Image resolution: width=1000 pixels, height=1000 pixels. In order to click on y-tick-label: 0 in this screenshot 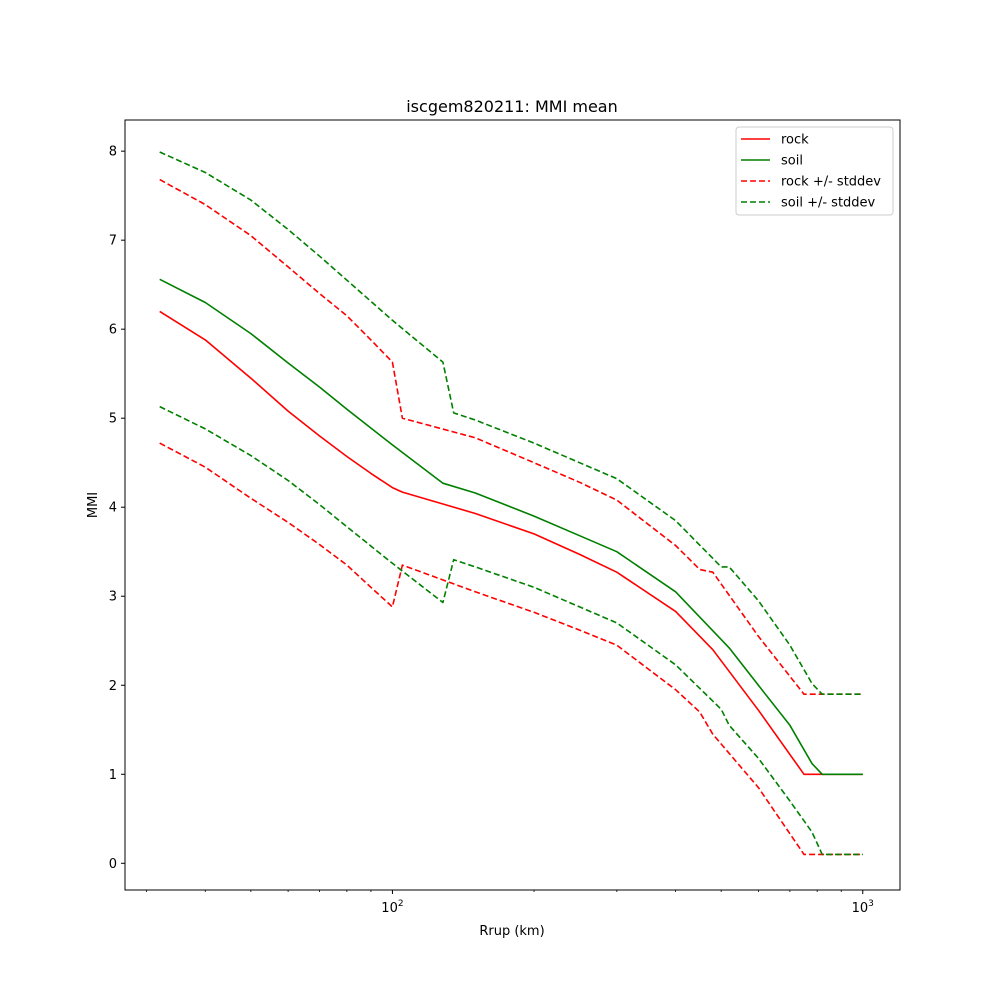, I will do `click(113, 864)`.